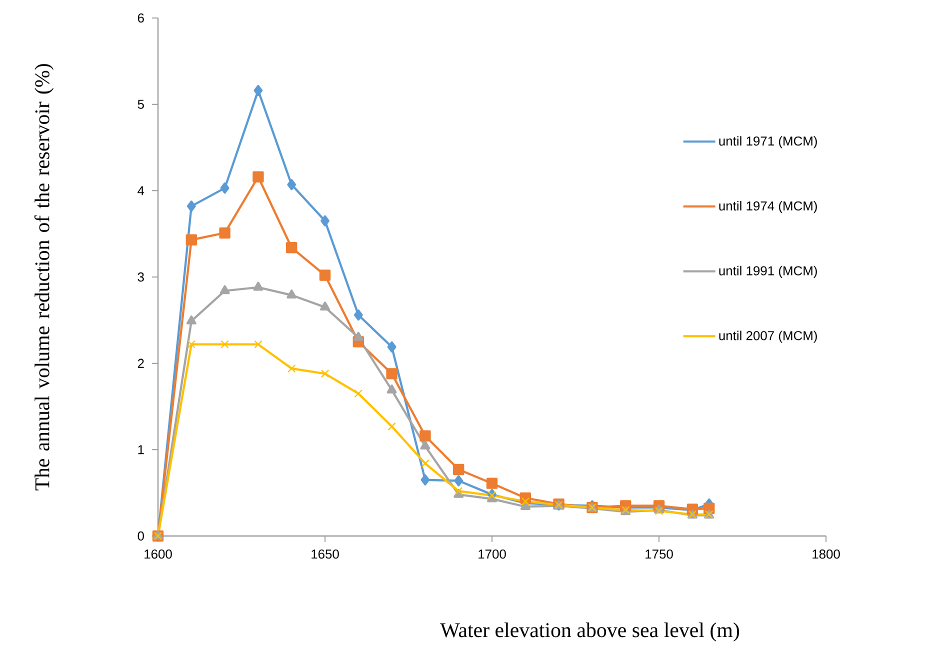 The height and width of the screenshot is (652, 928). I want to click on y-axis-title: The annual volume reduction of the reservoir (%), so click(44, 277).